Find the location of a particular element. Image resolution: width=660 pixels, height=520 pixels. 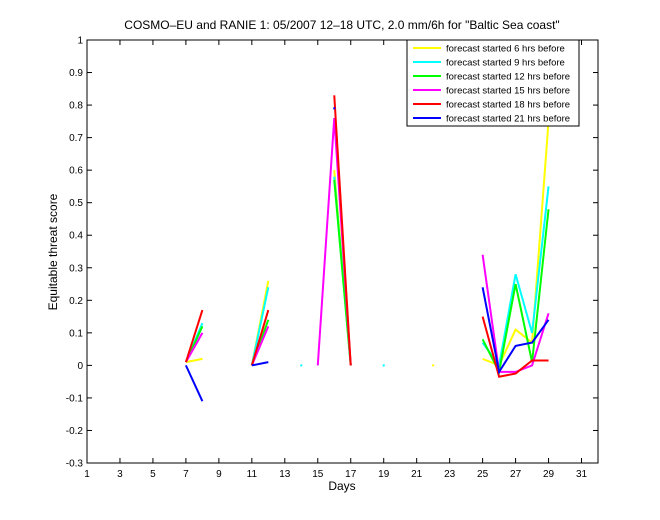

legend-box is located at coordinates (493, 83).